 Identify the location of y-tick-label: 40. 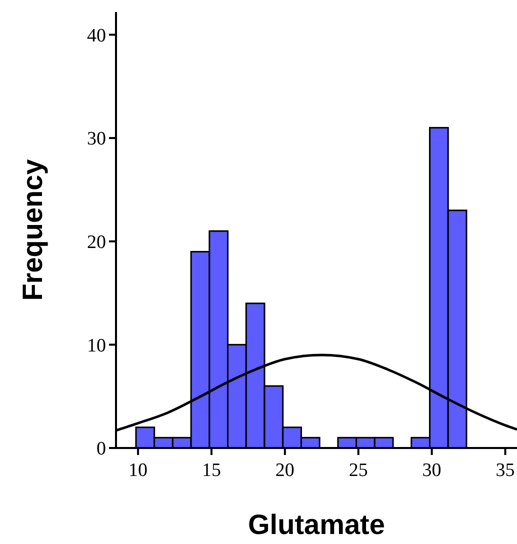
(96, 35).